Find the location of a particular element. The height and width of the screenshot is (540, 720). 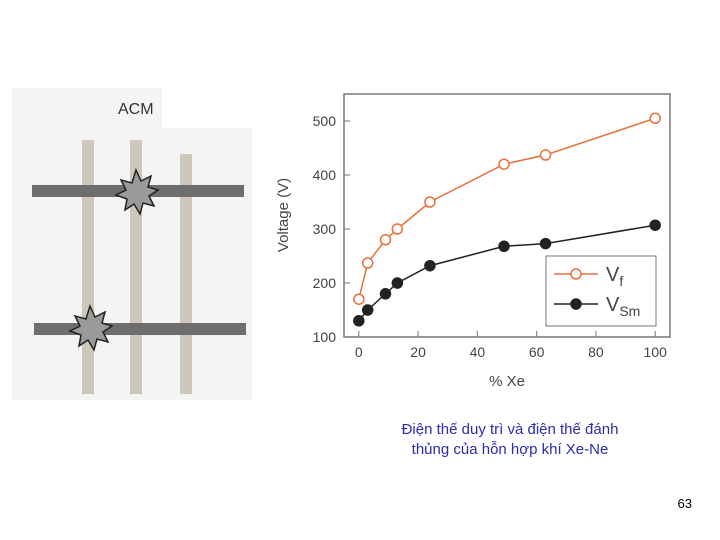

caption-line-1: Điện thế duy trì và điện thế đánh is located at coordinates (510, 429).